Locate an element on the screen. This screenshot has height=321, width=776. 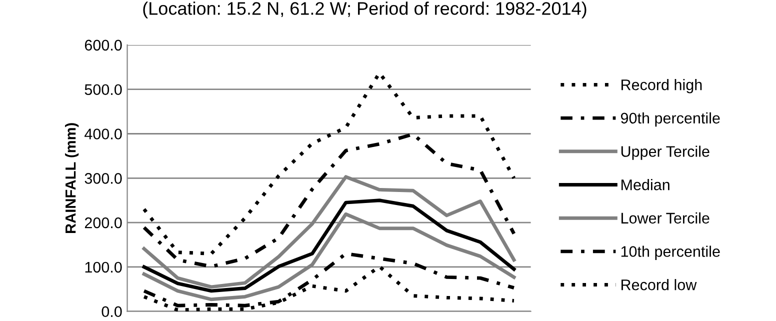
y-tick-label: 500.0 is located at coordinates (103, 90).